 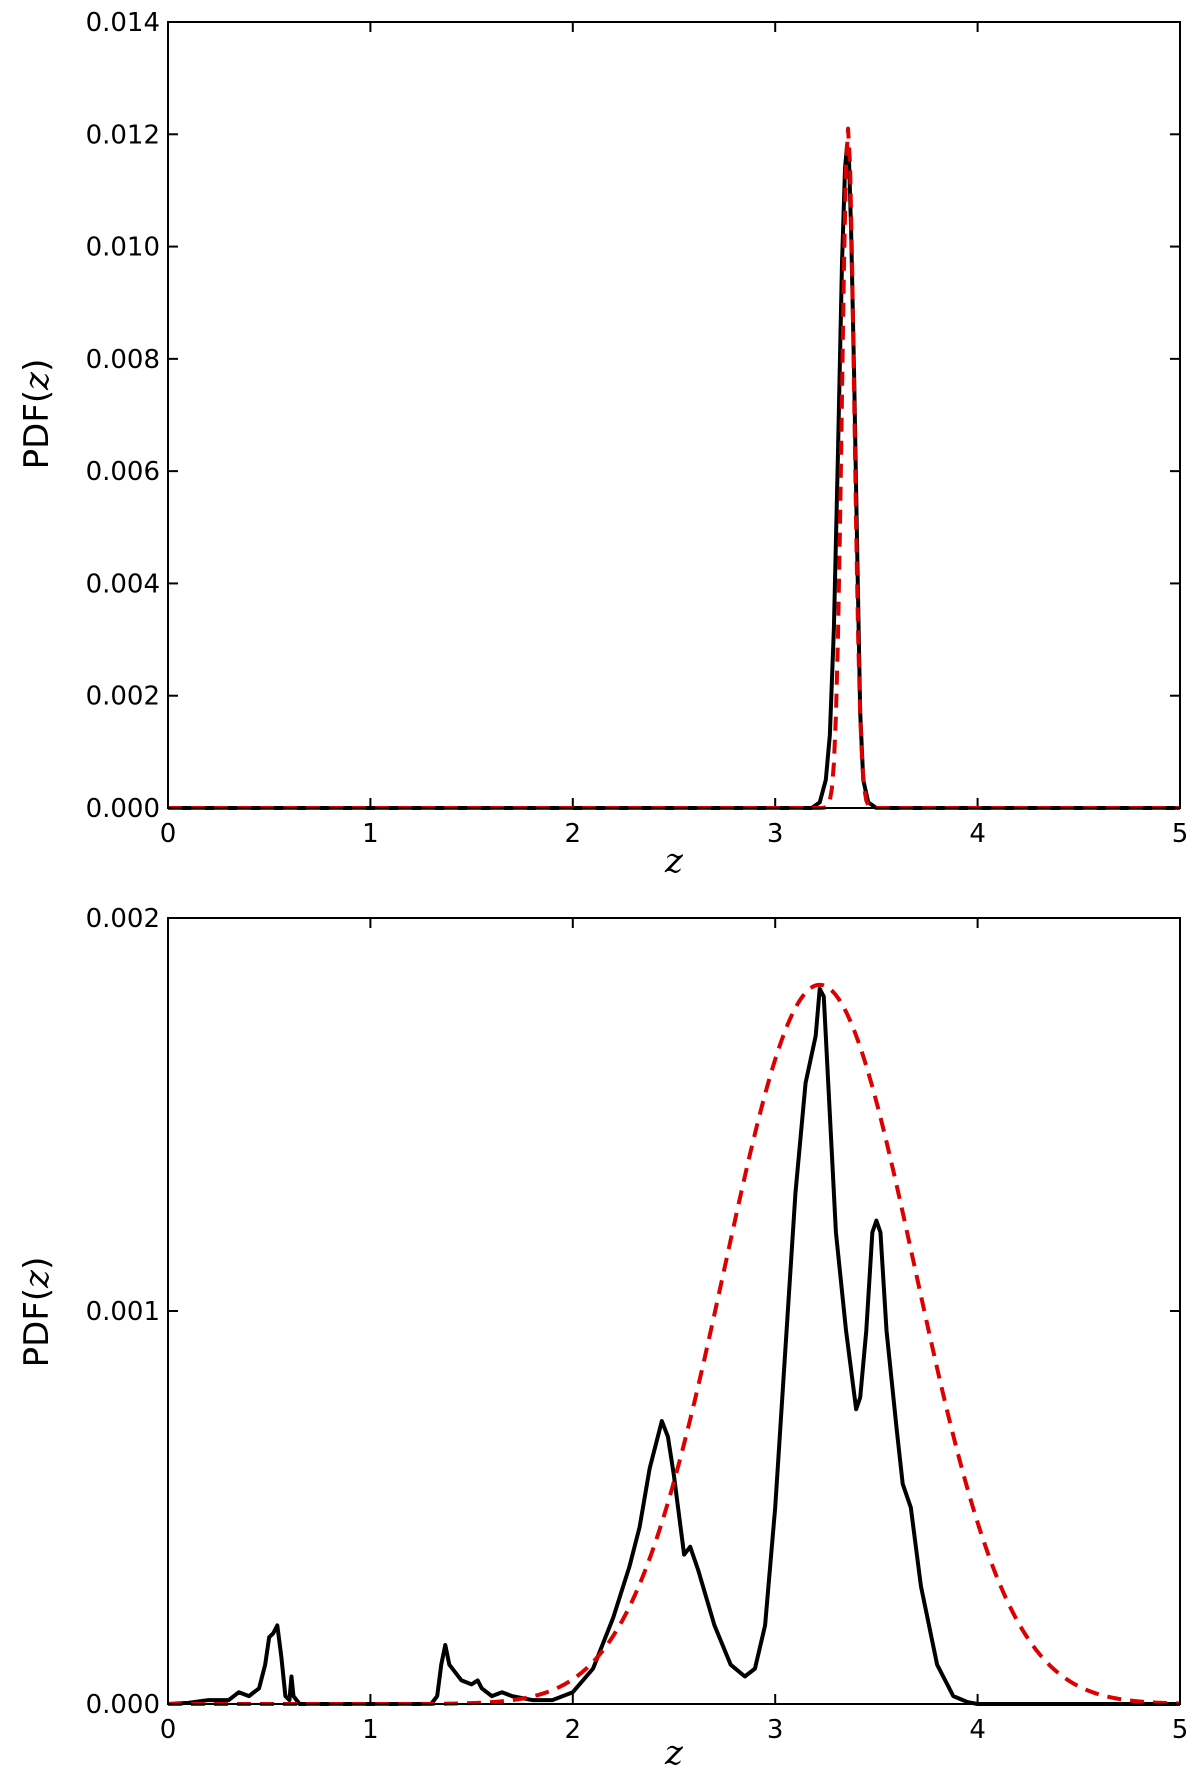 I want to click on top-x-tick-label: 1, so click(x=370, y=834).